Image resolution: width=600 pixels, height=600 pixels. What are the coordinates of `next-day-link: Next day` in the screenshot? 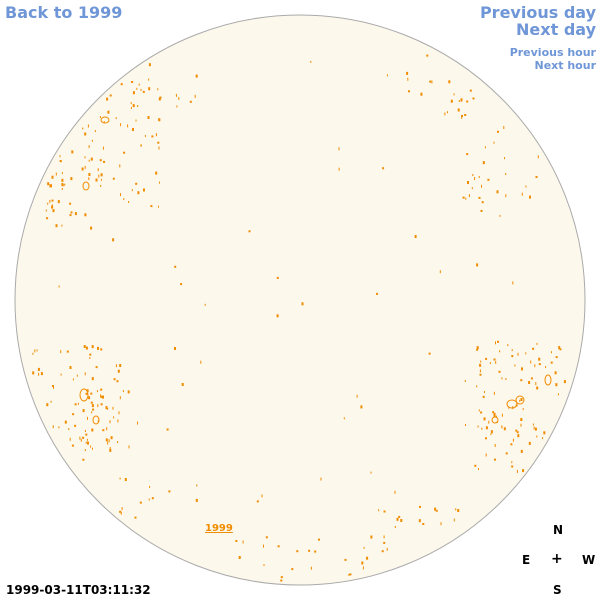 It's located at (556, 29).